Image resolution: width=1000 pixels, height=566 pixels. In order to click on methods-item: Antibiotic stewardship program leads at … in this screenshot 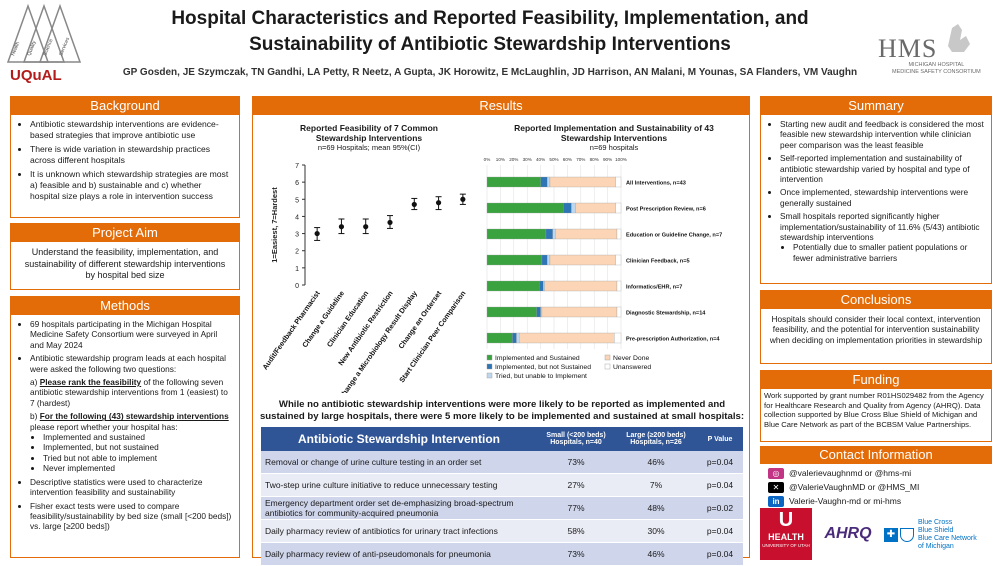, I will do `click(131, 413)`.